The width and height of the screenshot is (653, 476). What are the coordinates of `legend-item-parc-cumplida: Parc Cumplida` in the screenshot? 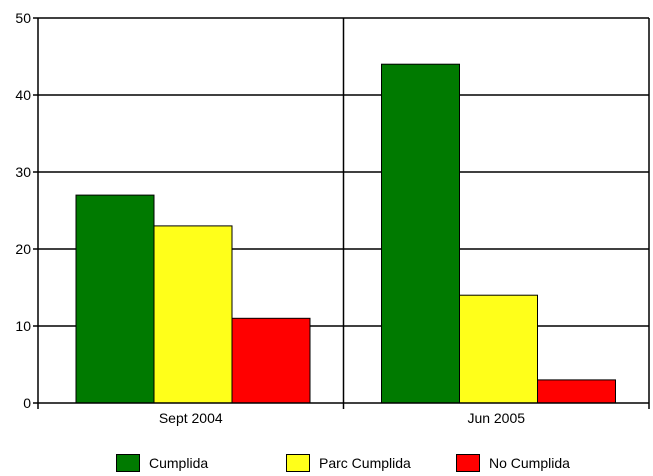 It's located at (348, 463).